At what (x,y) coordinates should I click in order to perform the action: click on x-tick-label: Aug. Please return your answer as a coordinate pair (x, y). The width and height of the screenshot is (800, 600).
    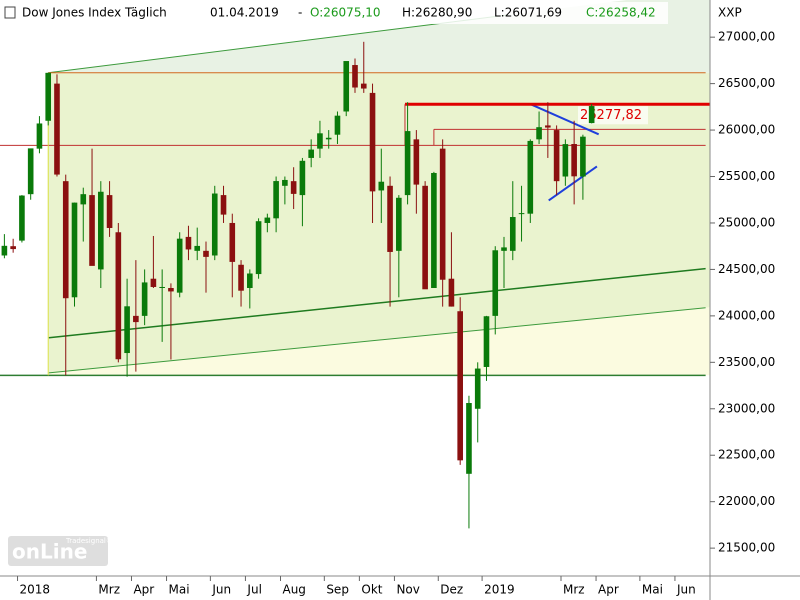
    Looking at the image, I should click on (293, 590).